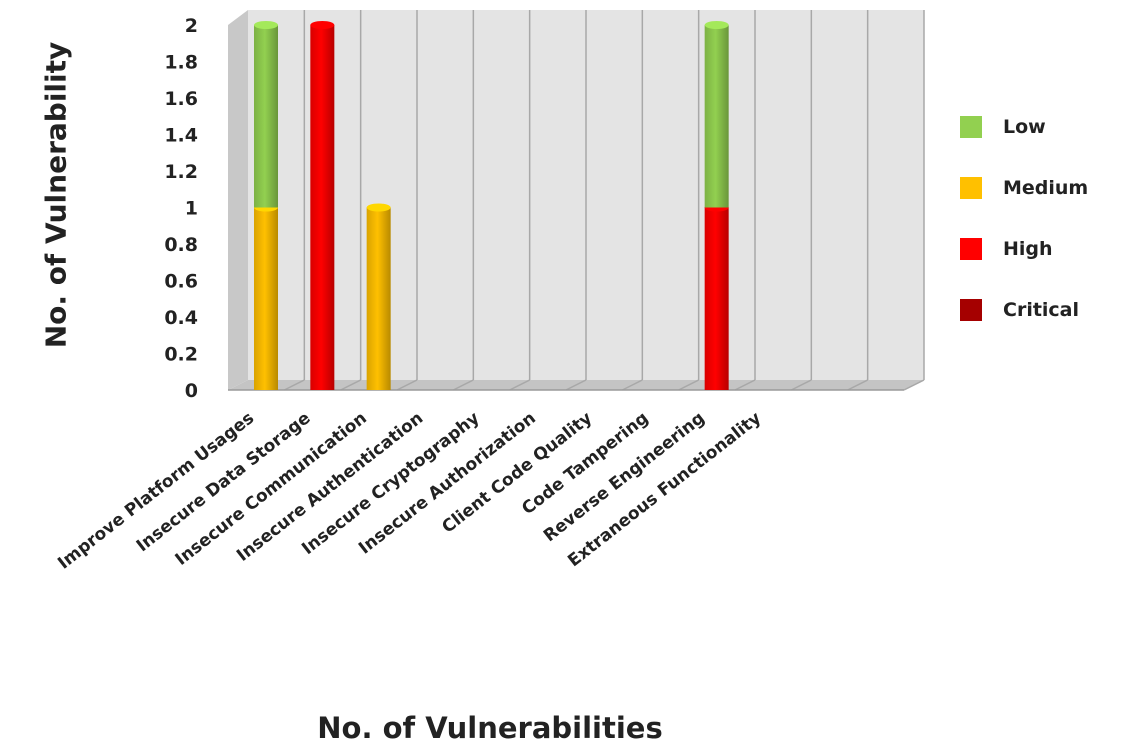  What do you see at coordinates (238, 200) in the screenshot?
I see `side-wall` at bounding box center [238, 200].